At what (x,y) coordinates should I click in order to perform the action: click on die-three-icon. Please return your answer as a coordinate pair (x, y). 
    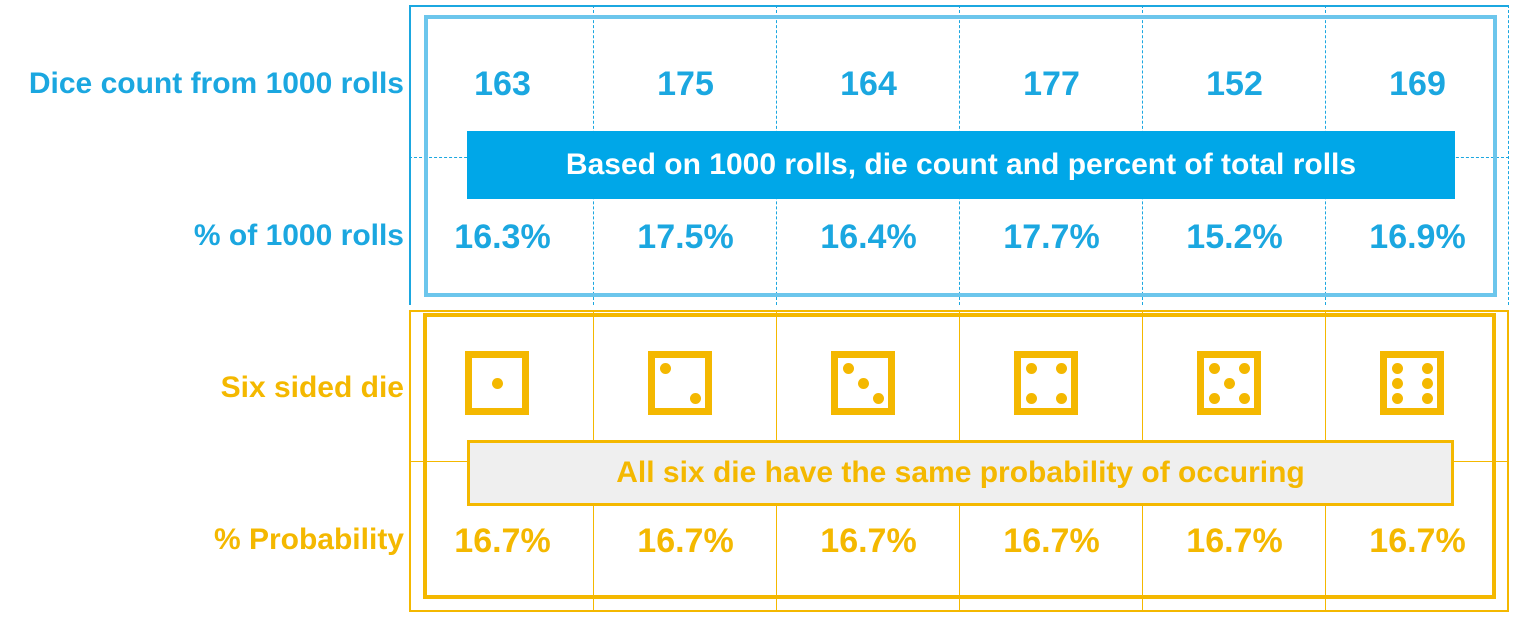
    Looking at the image, I should click on (863, 383).